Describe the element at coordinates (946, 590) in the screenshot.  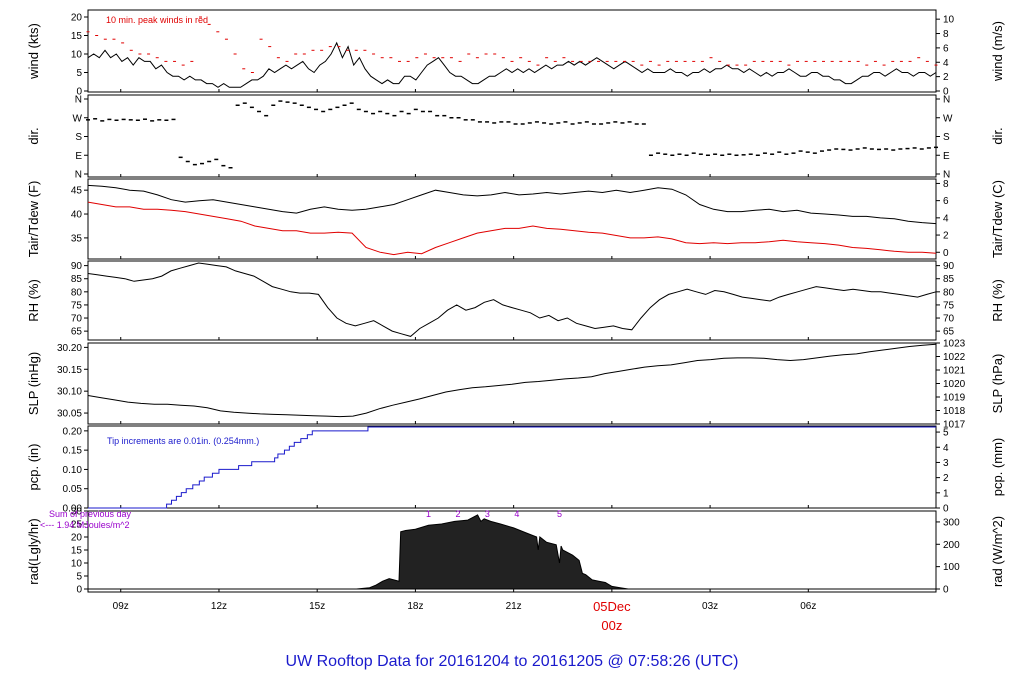
I see `rad-ytick-label-right: 0` at that location.